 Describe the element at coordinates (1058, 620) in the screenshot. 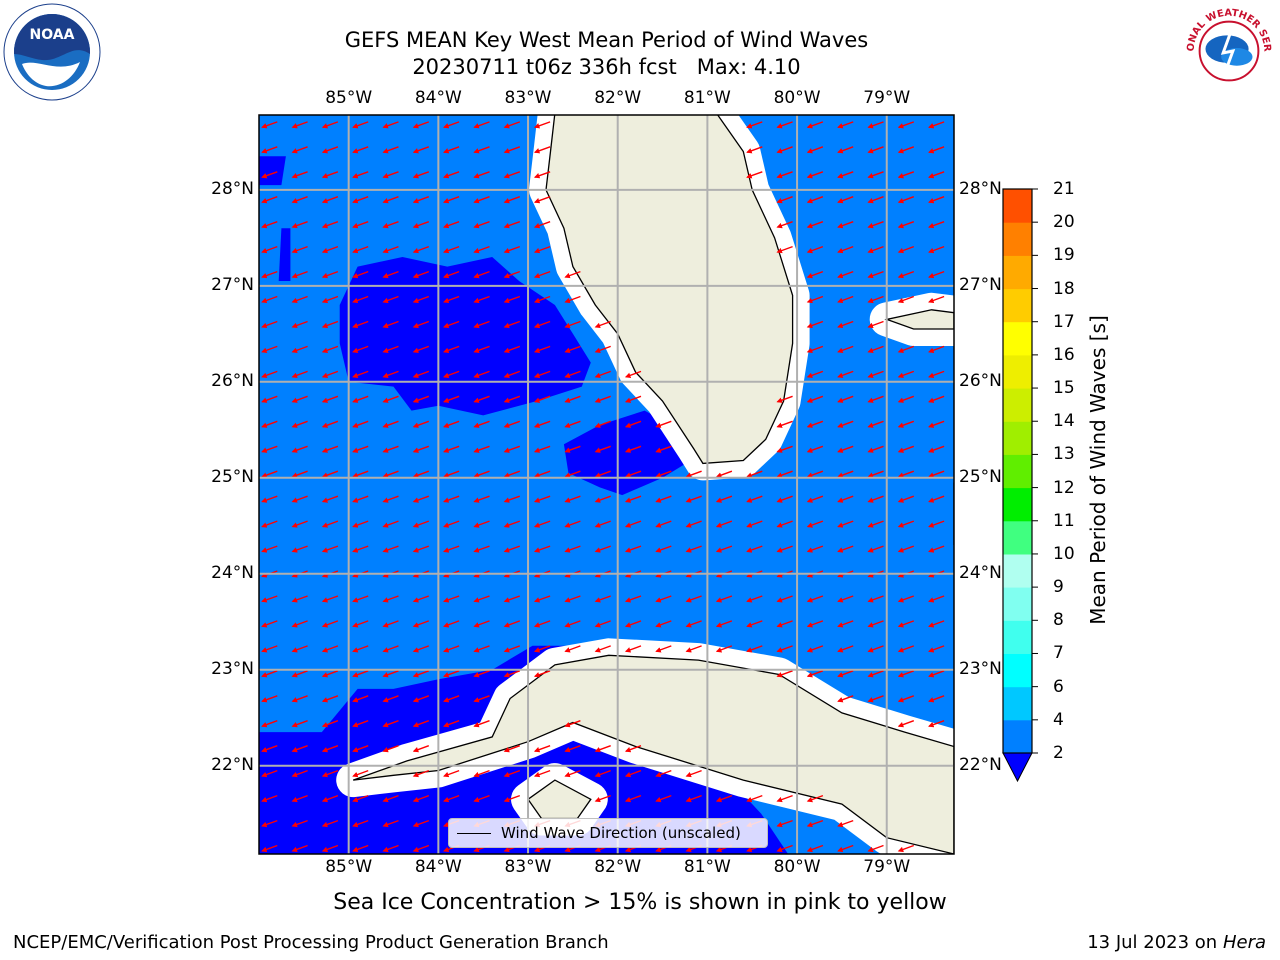

I see `colorbar-tick-label: 8` at that location.